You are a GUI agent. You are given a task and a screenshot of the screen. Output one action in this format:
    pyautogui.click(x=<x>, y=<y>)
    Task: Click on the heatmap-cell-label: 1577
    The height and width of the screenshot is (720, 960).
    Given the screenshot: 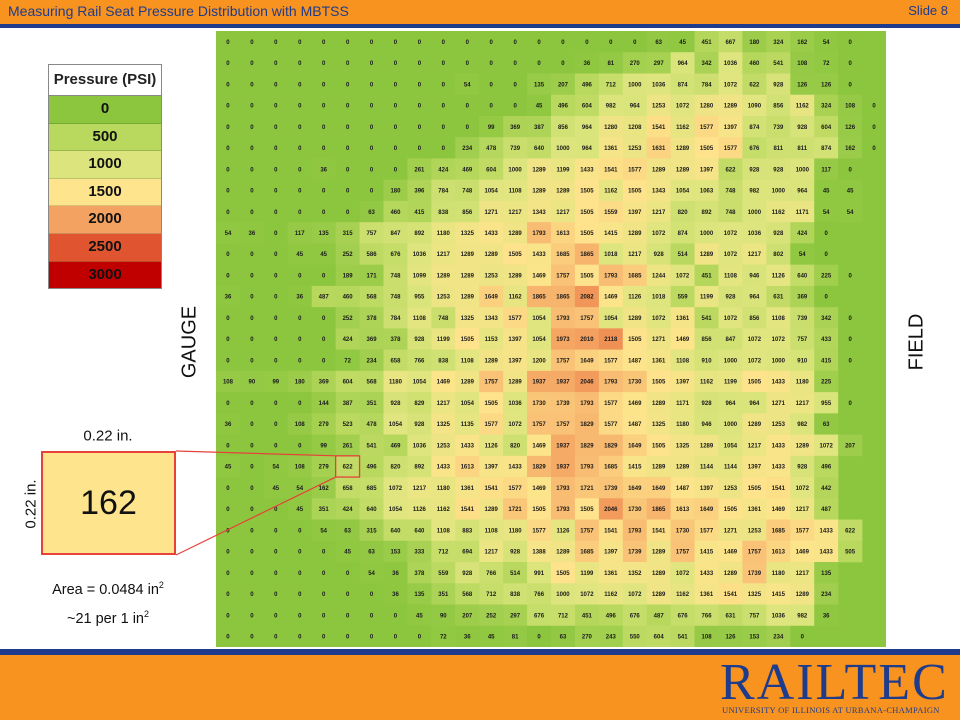 What is the action you would take?
    pyautogui.click(x=611, y=404)
    